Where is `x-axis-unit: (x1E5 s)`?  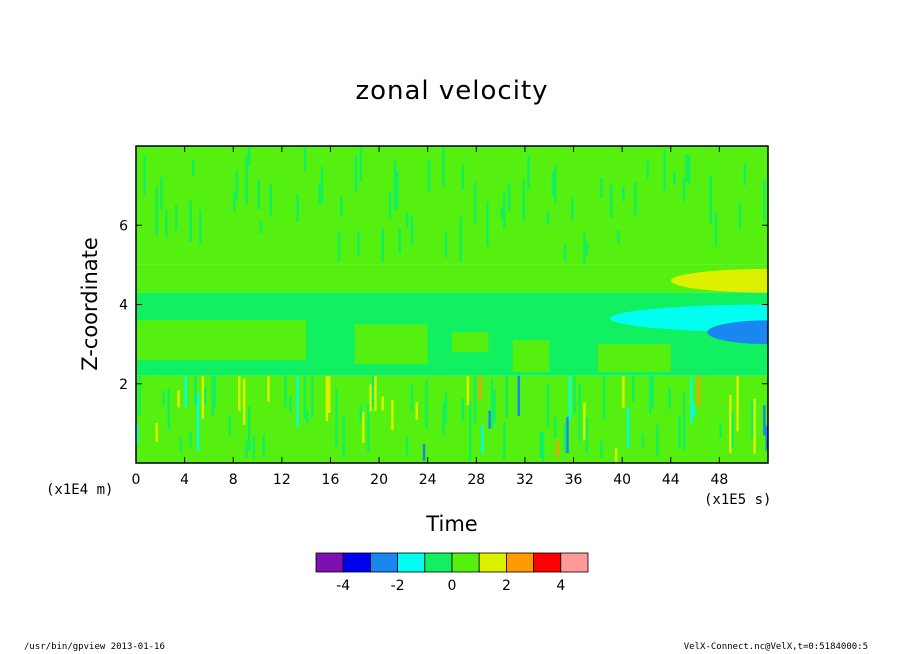
x-axis-unit: (x1E5 s) is located at coordinates (738, 500).